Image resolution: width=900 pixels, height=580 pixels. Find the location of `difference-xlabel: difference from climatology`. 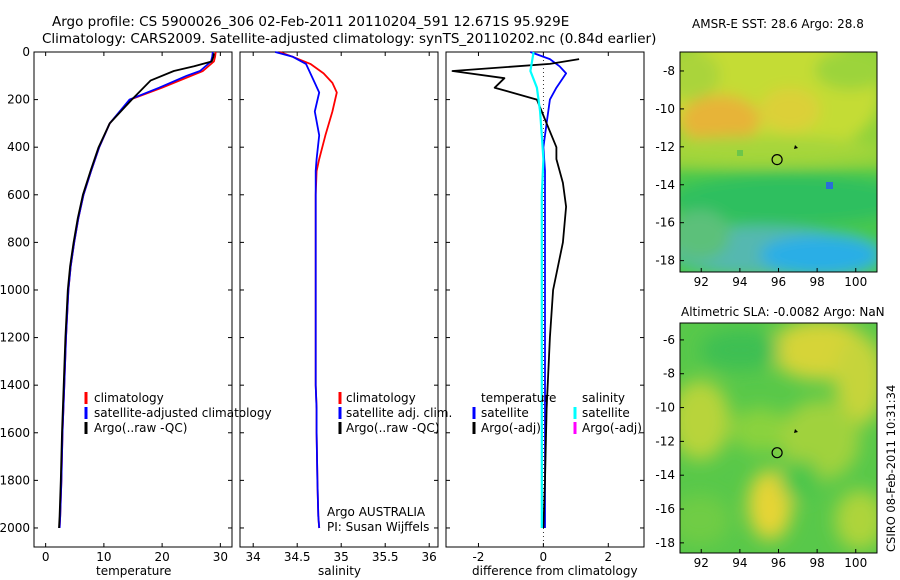

difference-xlabel: difference from climatology is located at coordinates (555, 571).